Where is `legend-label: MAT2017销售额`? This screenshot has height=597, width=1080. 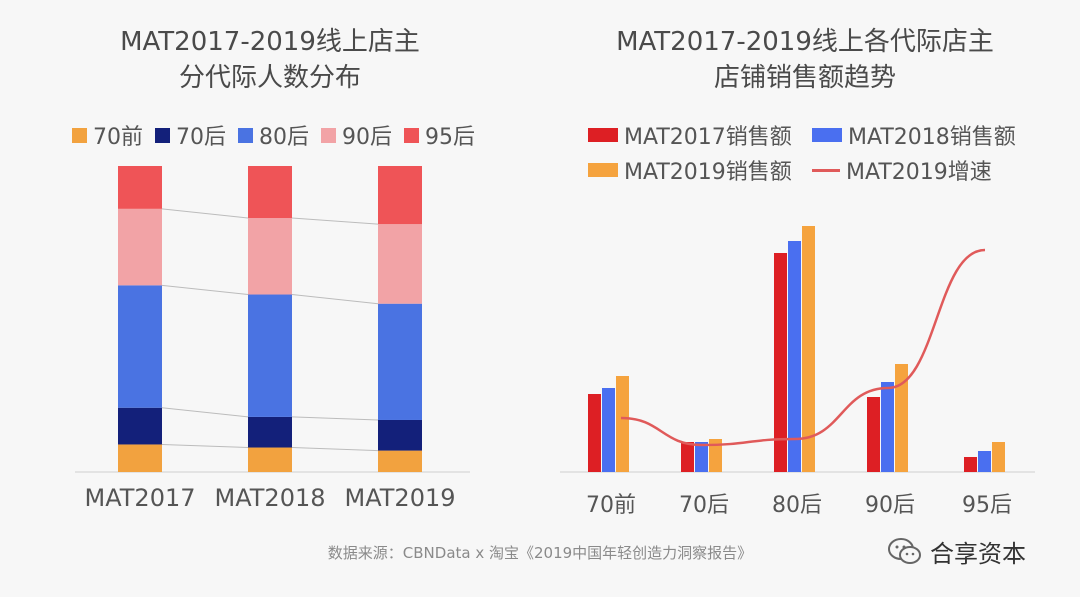
legend-label: MAT2017销售额 is located at coordinates (708, 137).